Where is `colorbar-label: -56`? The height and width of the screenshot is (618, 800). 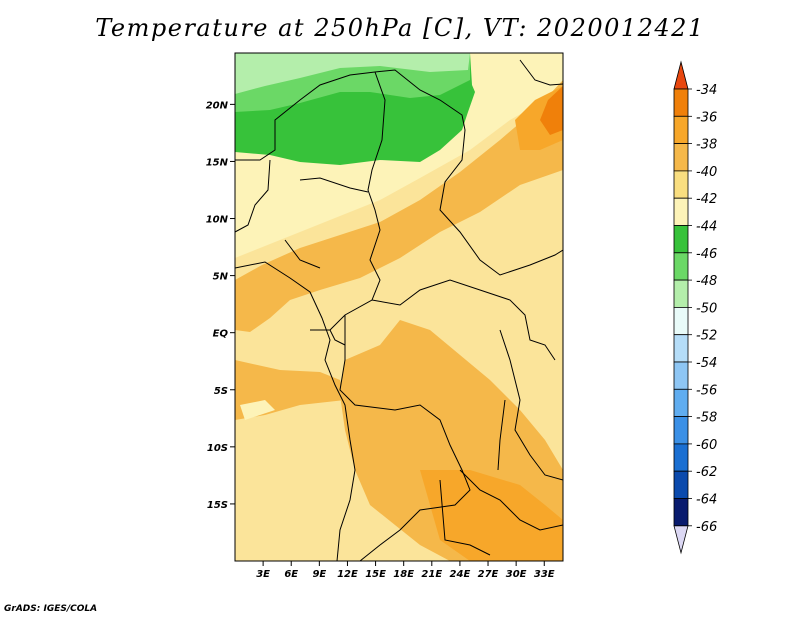 colorbar-label: -56 is located at coordinates (706, 390).